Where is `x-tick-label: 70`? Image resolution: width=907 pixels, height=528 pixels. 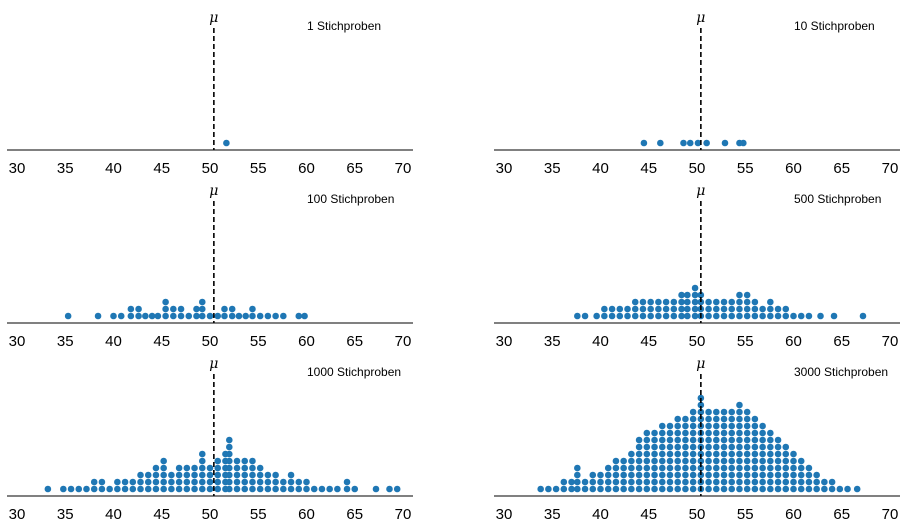 x-tick-label: 70 is located at coordinates (890, 168).